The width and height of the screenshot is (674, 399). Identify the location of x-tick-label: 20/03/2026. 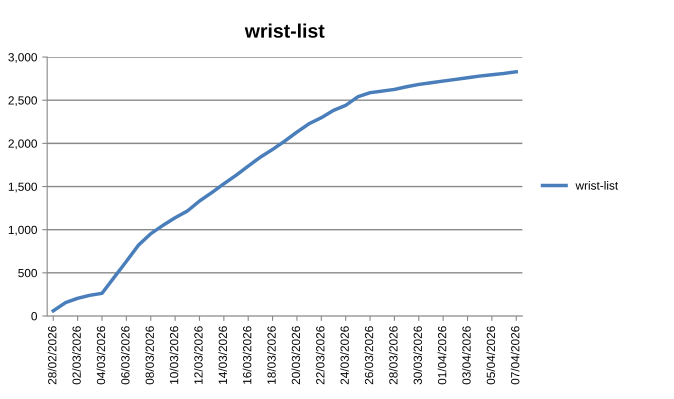
(295, 355).